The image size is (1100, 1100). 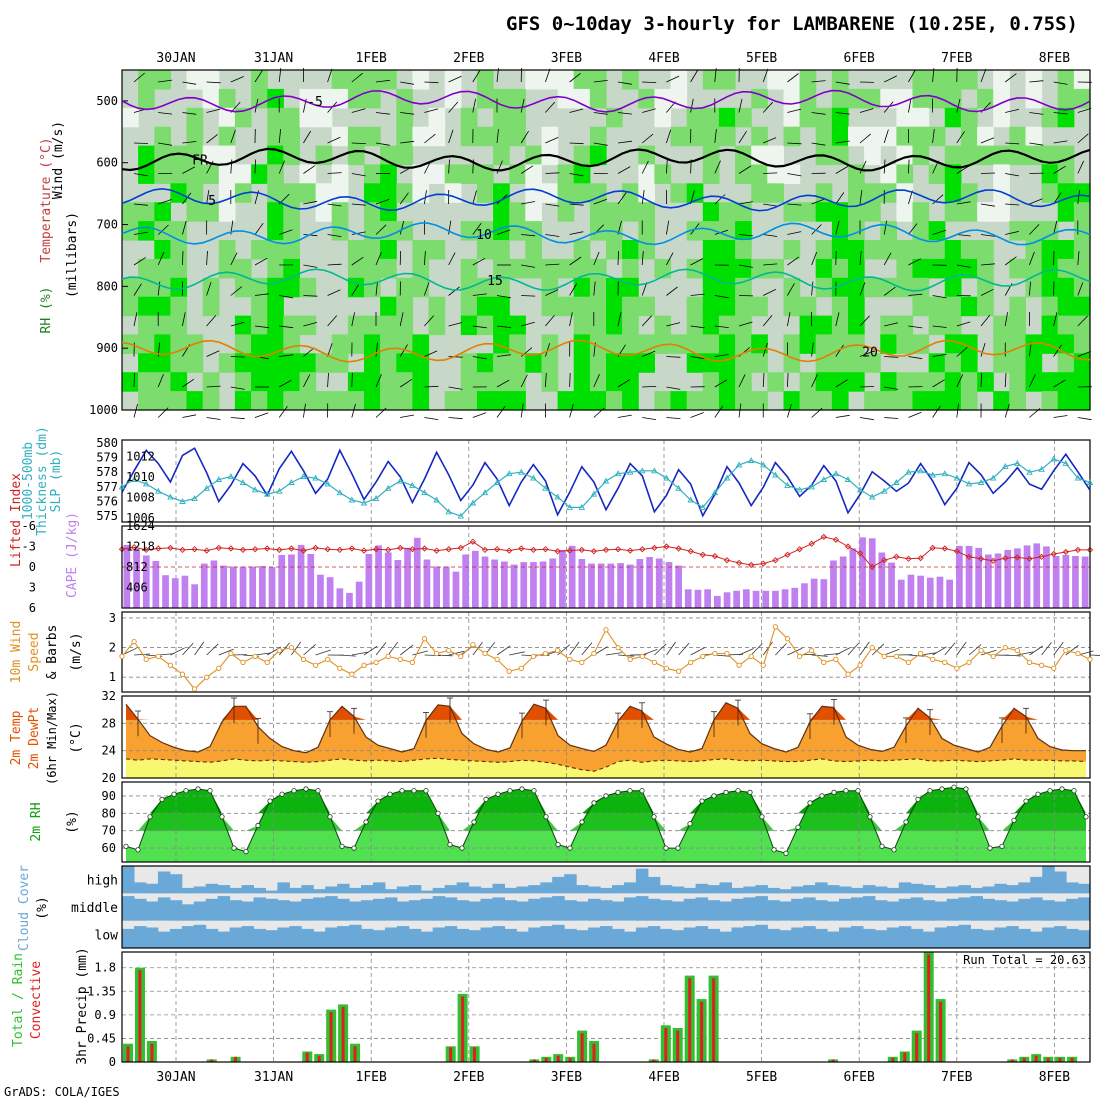 What do you see at coordinates (140, 547) in the screenshot?
I see `cape-tick-label: 1218` at bounding box center [140, 547].